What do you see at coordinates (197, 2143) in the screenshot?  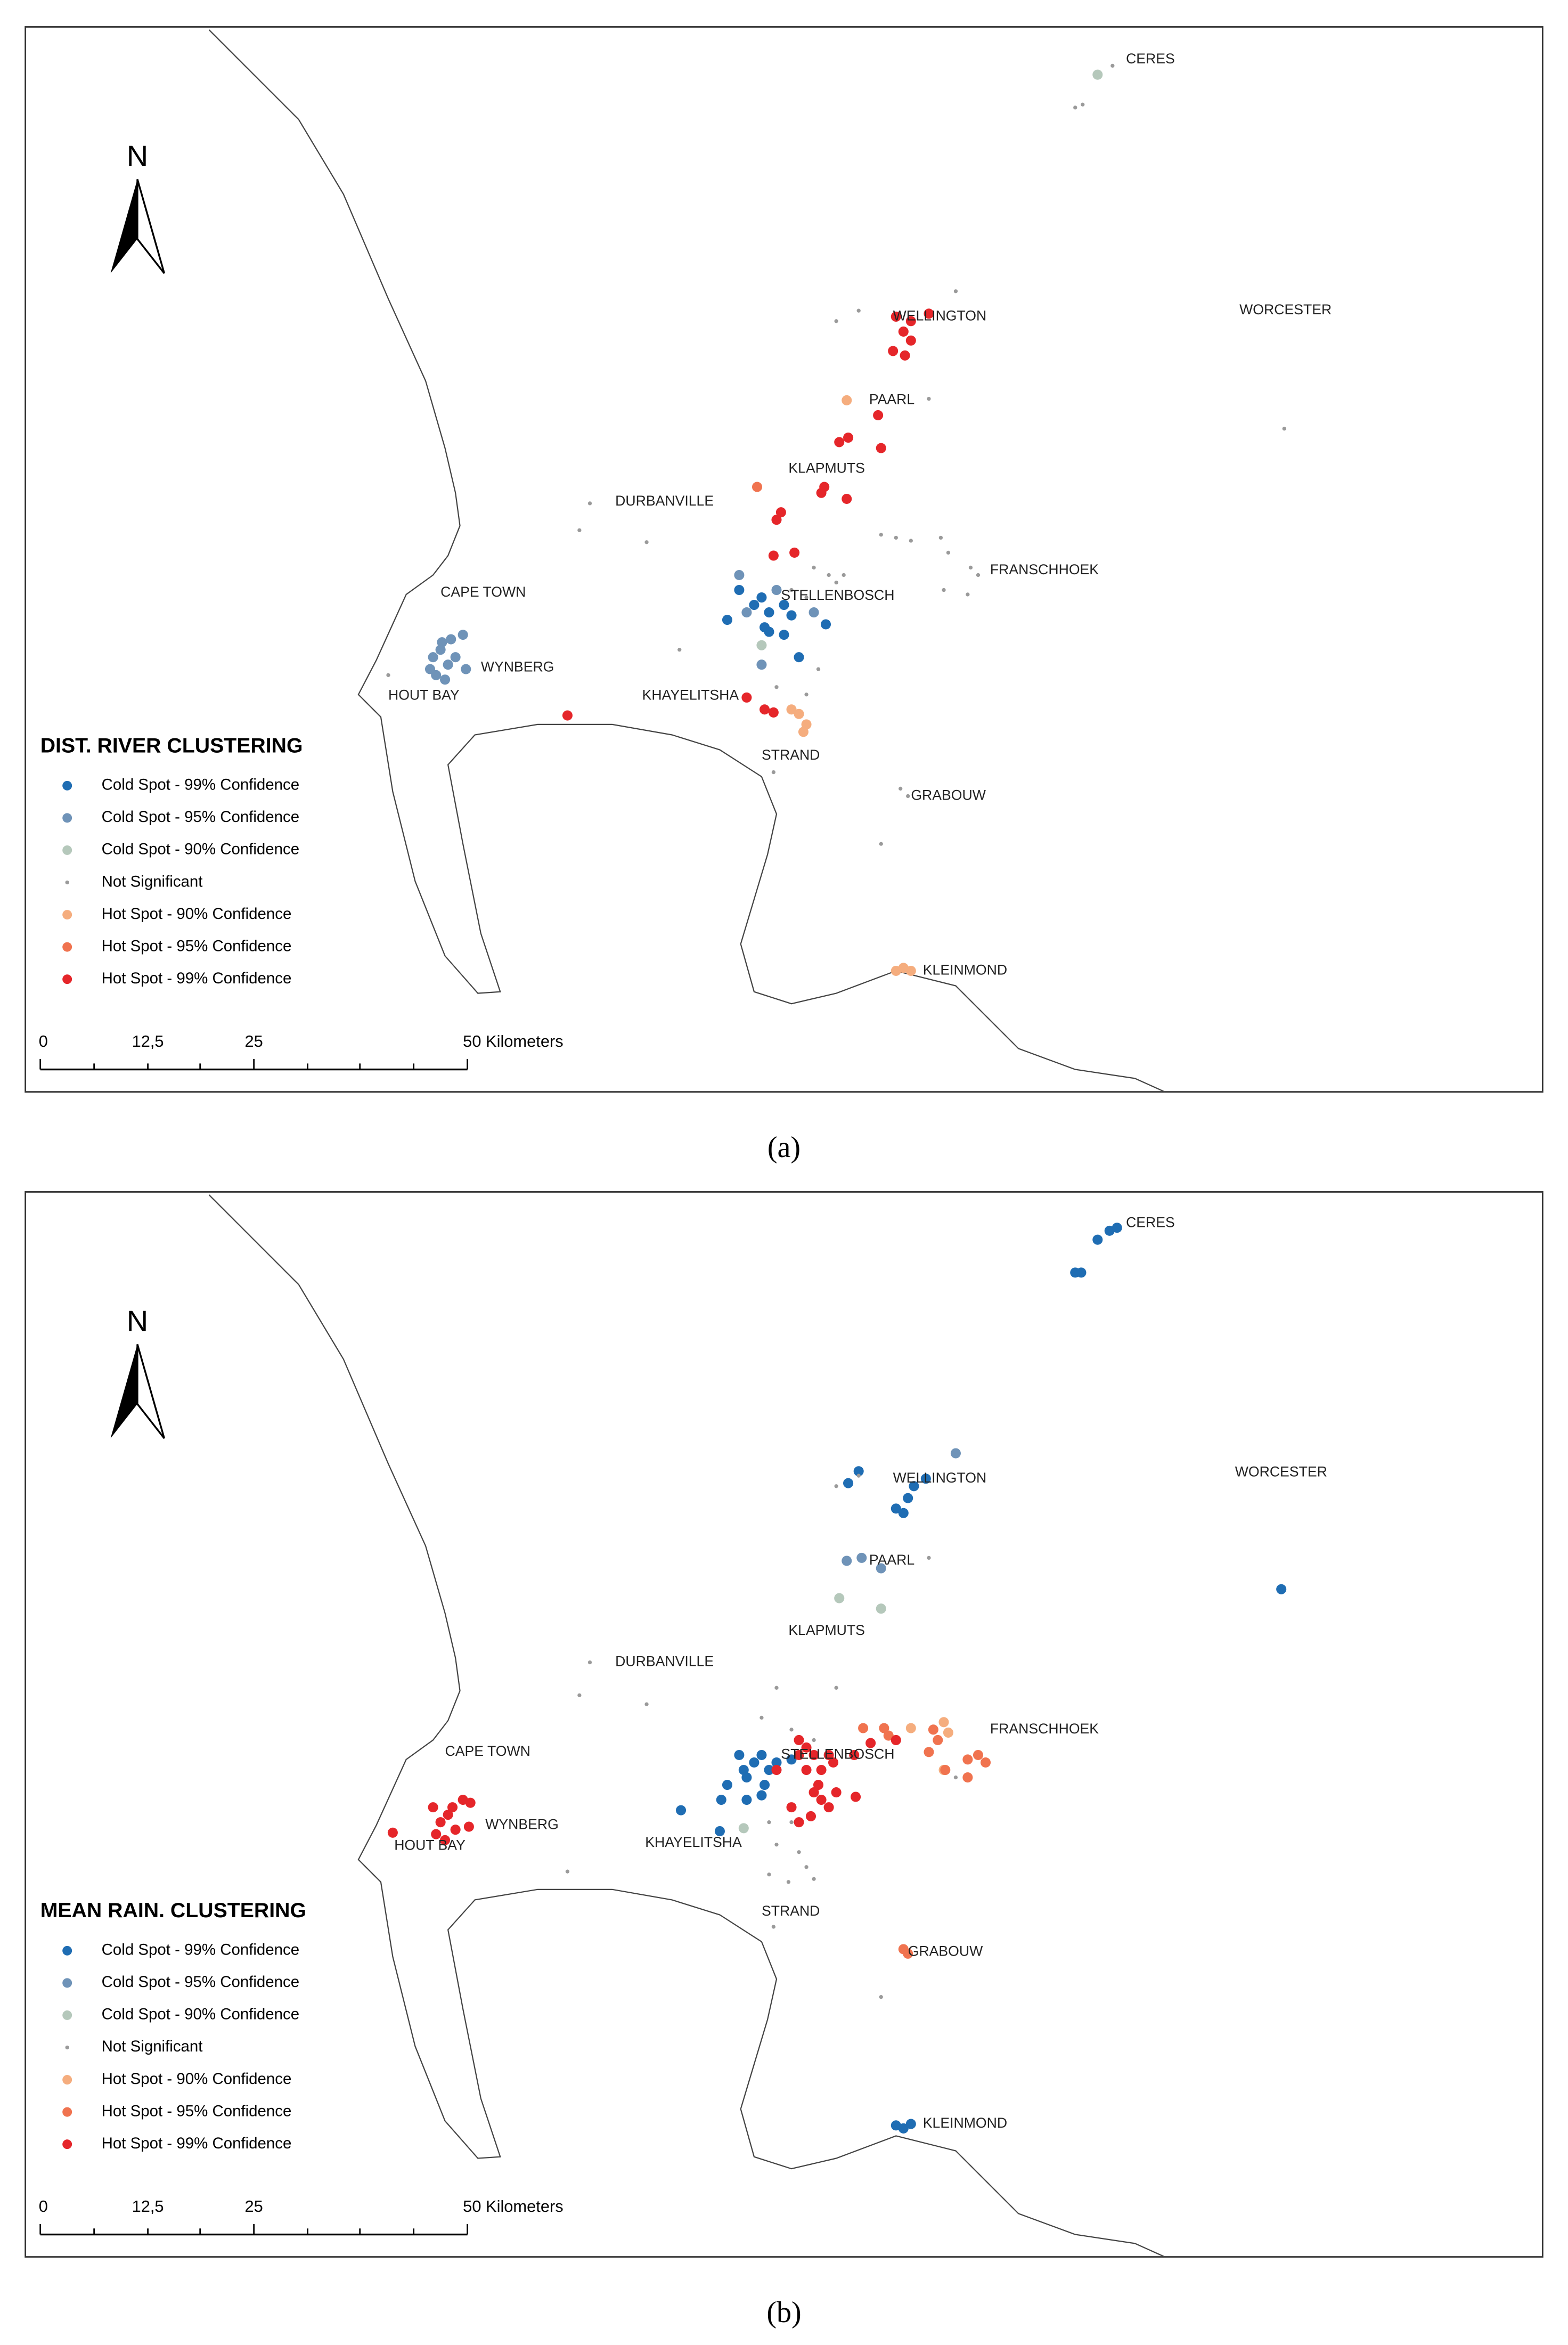 I see `legend-label: Hot Spot - 99% Confidence` at bounding box center [197, 2143].